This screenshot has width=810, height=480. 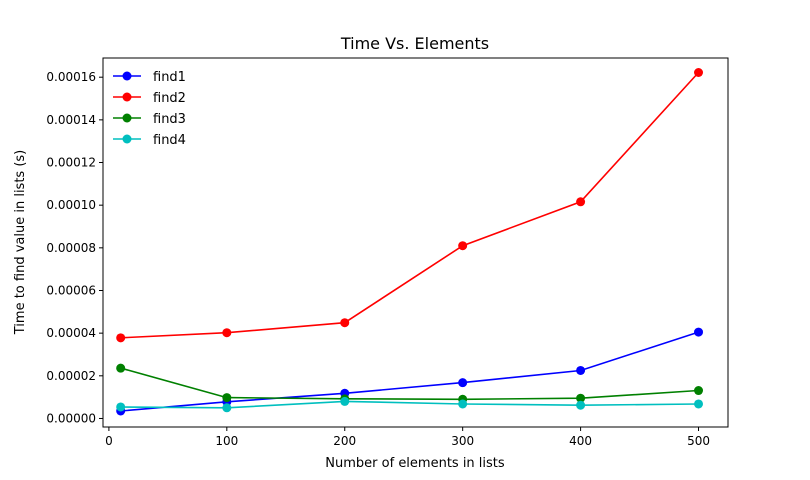 I want to click on x-tick-label: 300, so click(x=462, y=441).